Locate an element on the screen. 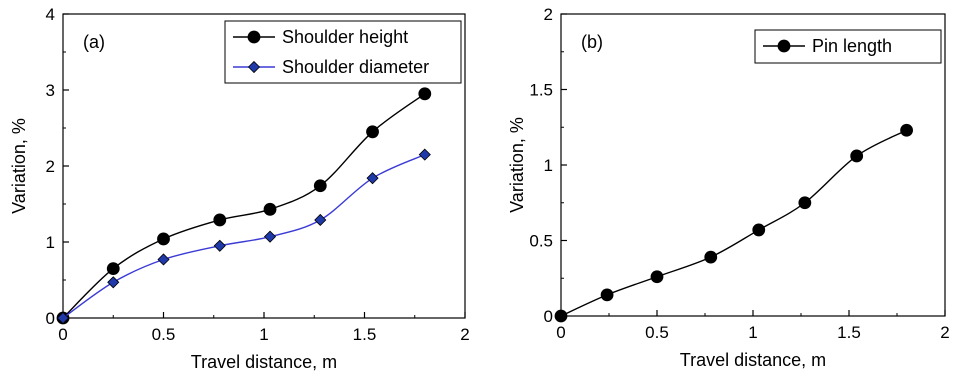 The image size is (960, 388). legend: Pin length is located at coordinates (848, 46).